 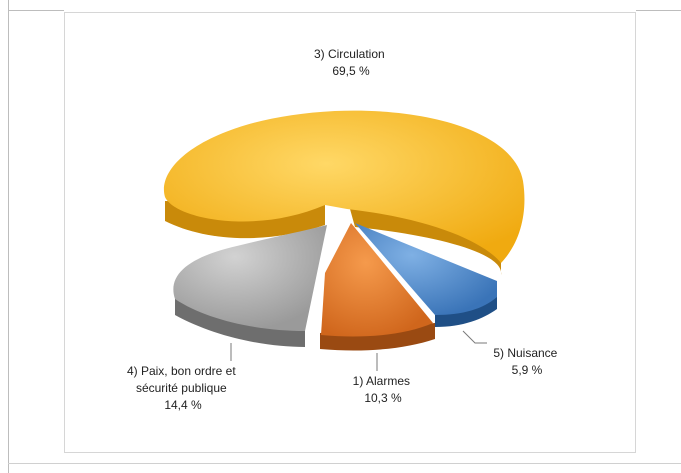 I want to click on slice-alarmes-top, so click(x=377, y=280).